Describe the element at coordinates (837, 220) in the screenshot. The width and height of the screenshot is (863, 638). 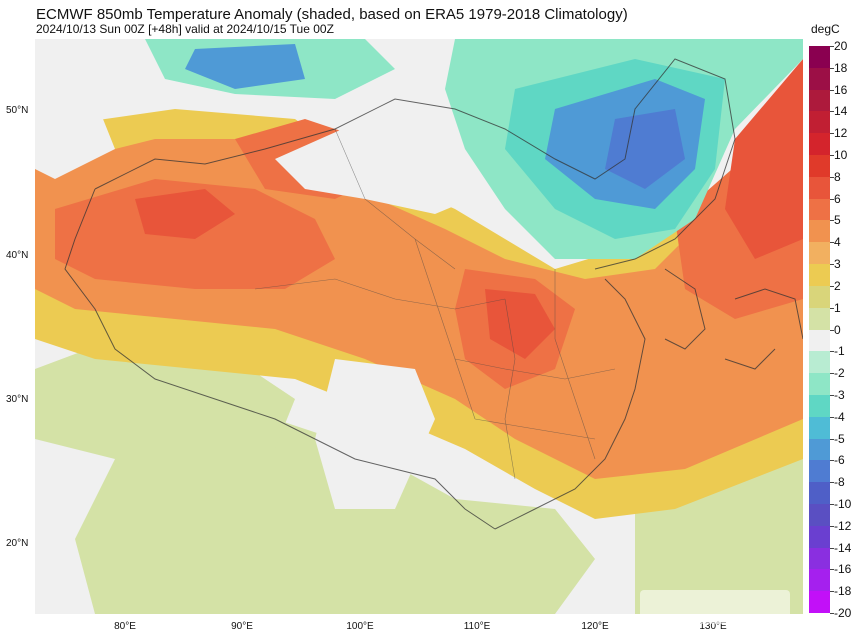
I see `colorbar-label: 5` at that location.